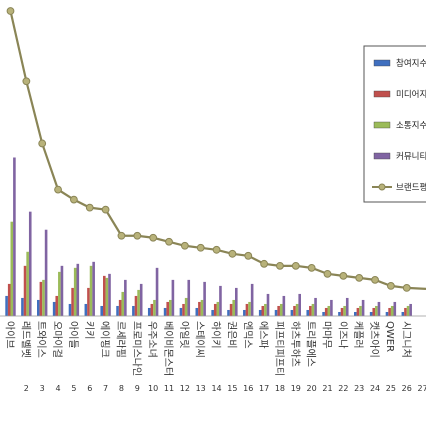  I want to click on bar-미디어지수-이즈나, so click(342, 311).